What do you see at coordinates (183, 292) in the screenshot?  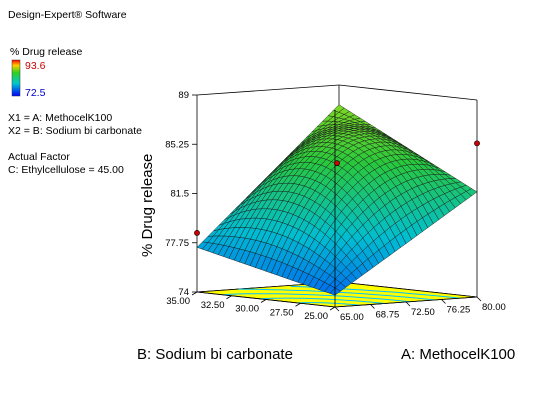 I see `z-tick-label: 74` at bounding box center [183, 292].